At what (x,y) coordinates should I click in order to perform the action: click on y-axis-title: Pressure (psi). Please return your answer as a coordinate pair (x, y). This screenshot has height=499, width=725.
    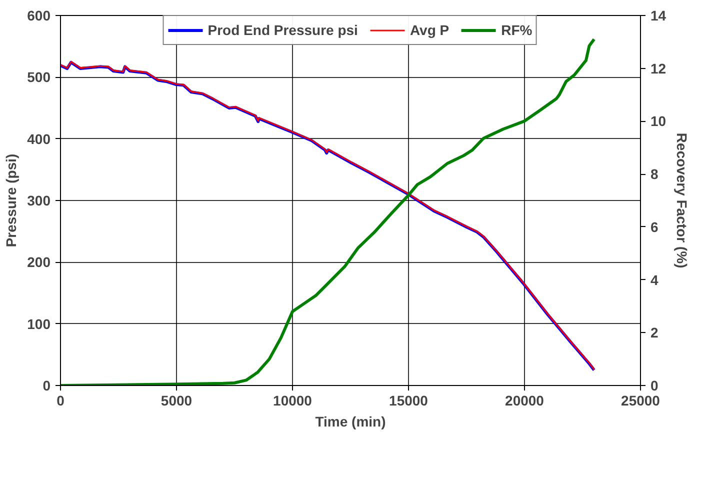
    Looking at the image, I should click on (11, 201).